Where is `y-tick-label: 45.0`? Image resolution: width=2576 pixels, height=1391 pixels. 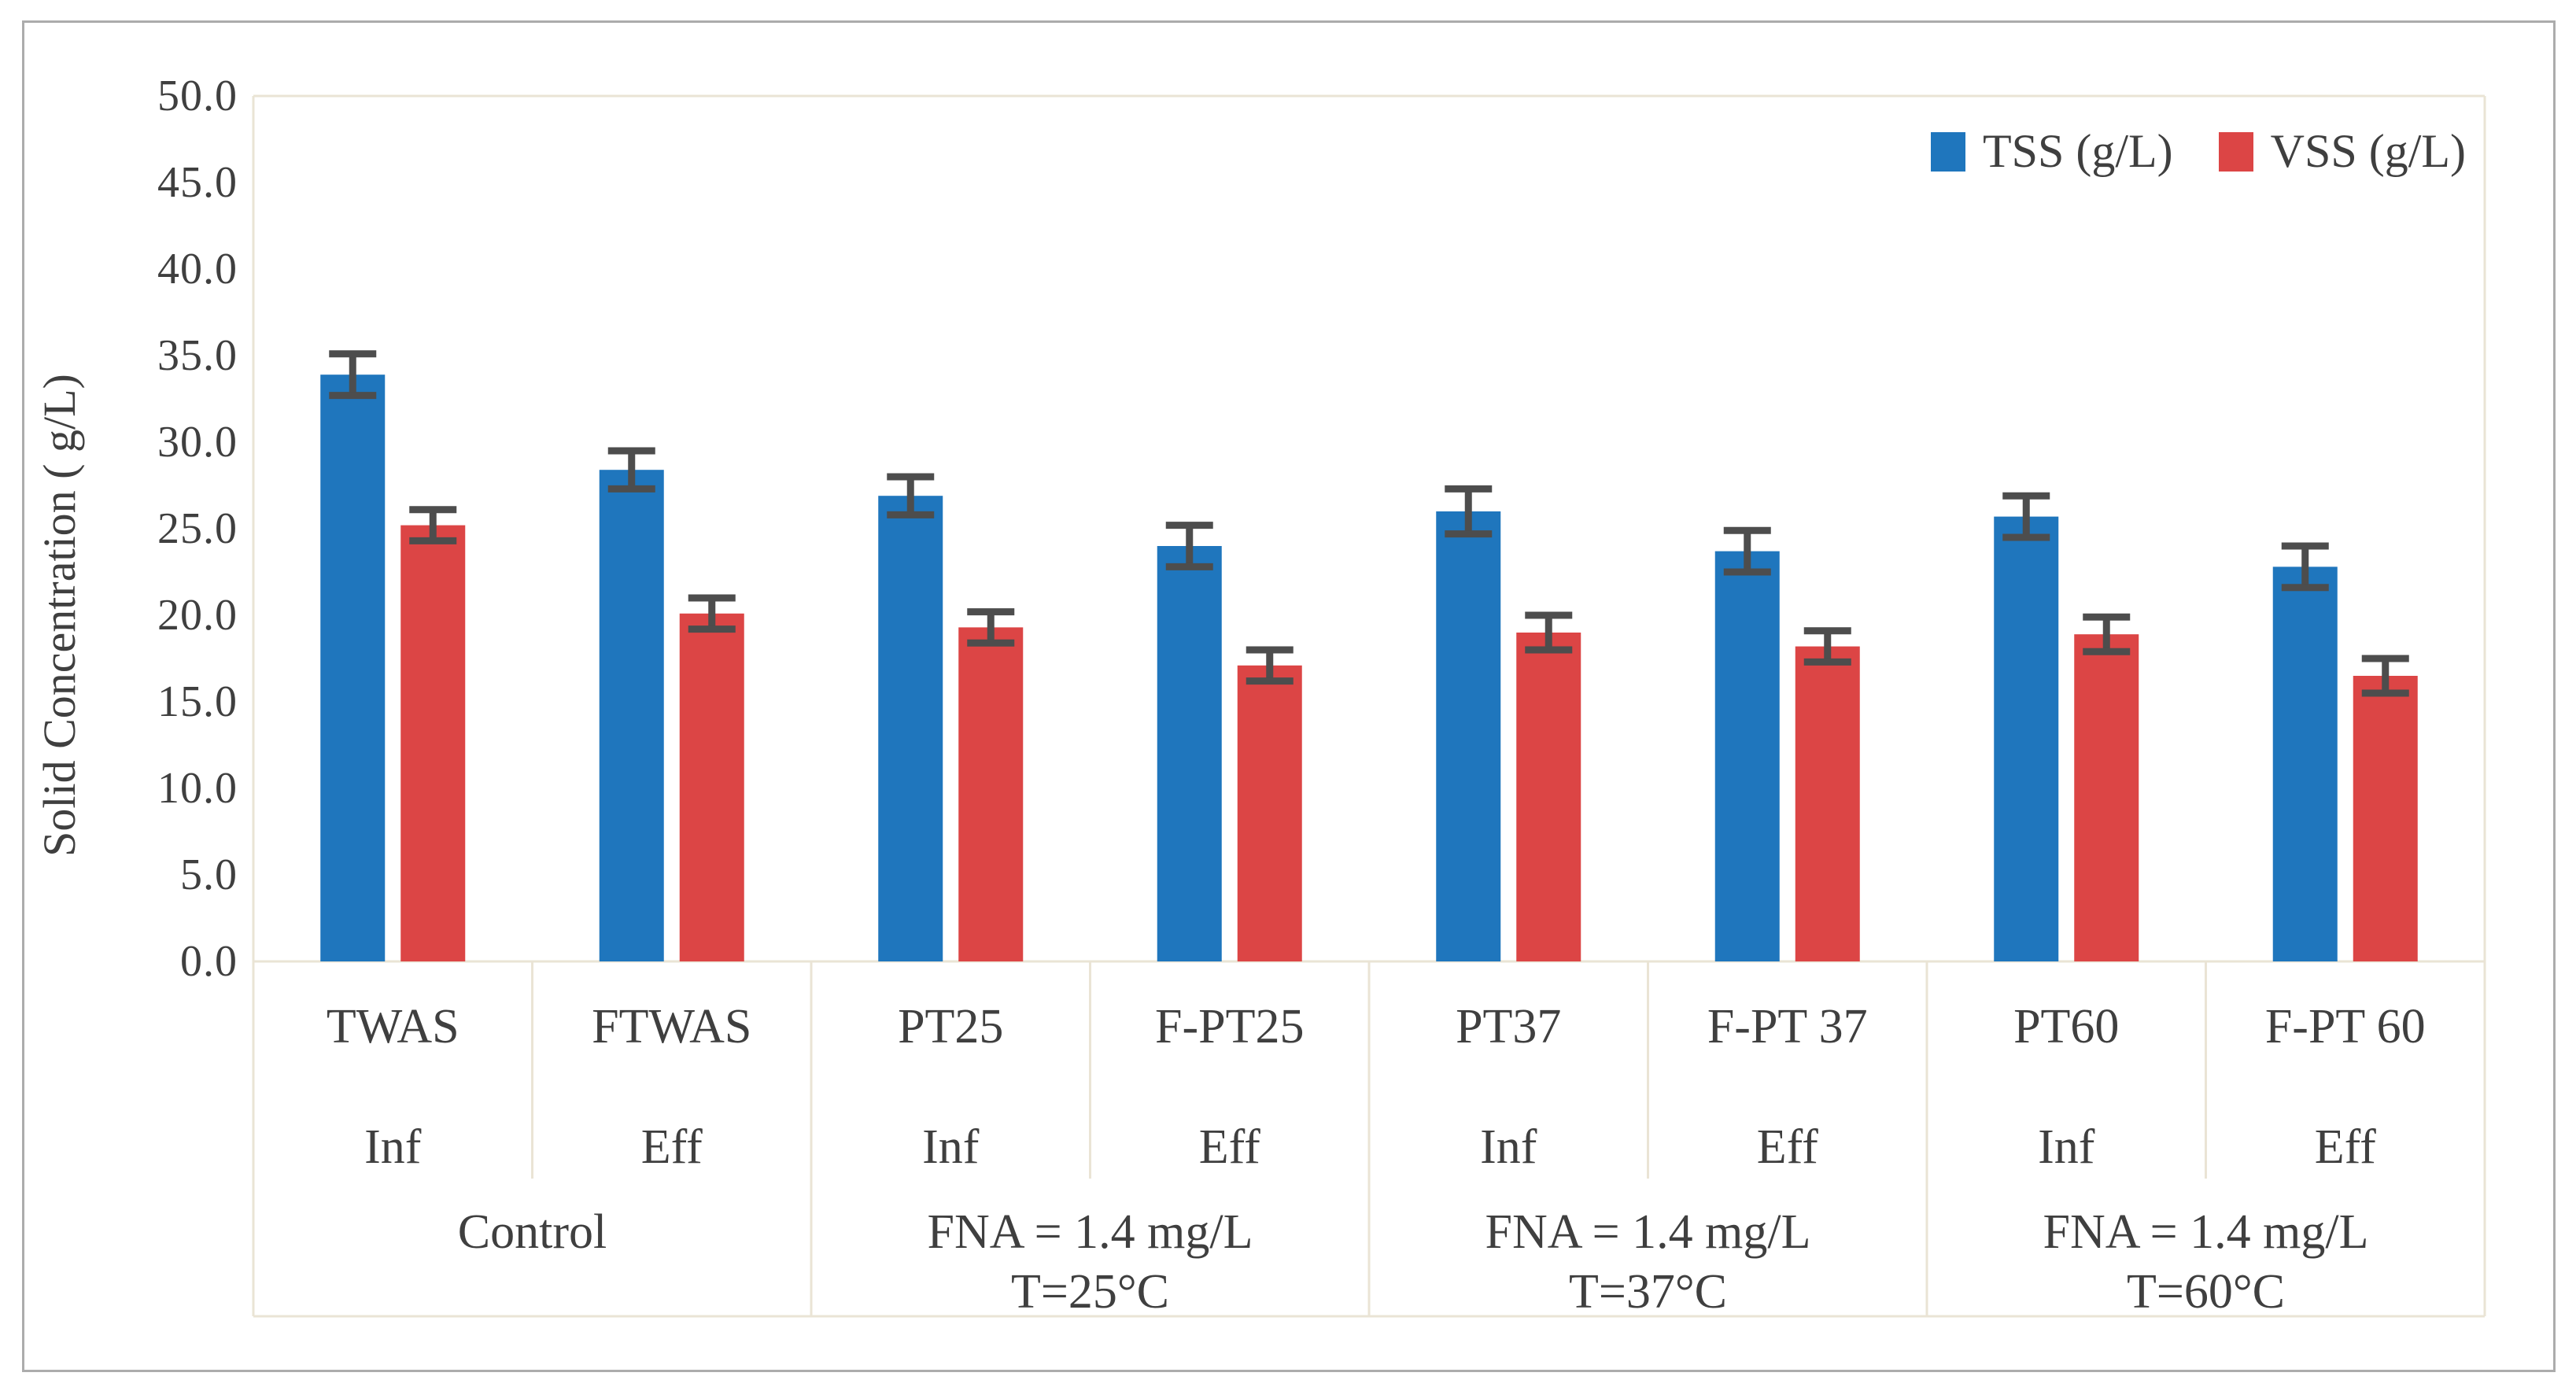 y-tick-label: 45.0 is located at coordinates (198, 182).